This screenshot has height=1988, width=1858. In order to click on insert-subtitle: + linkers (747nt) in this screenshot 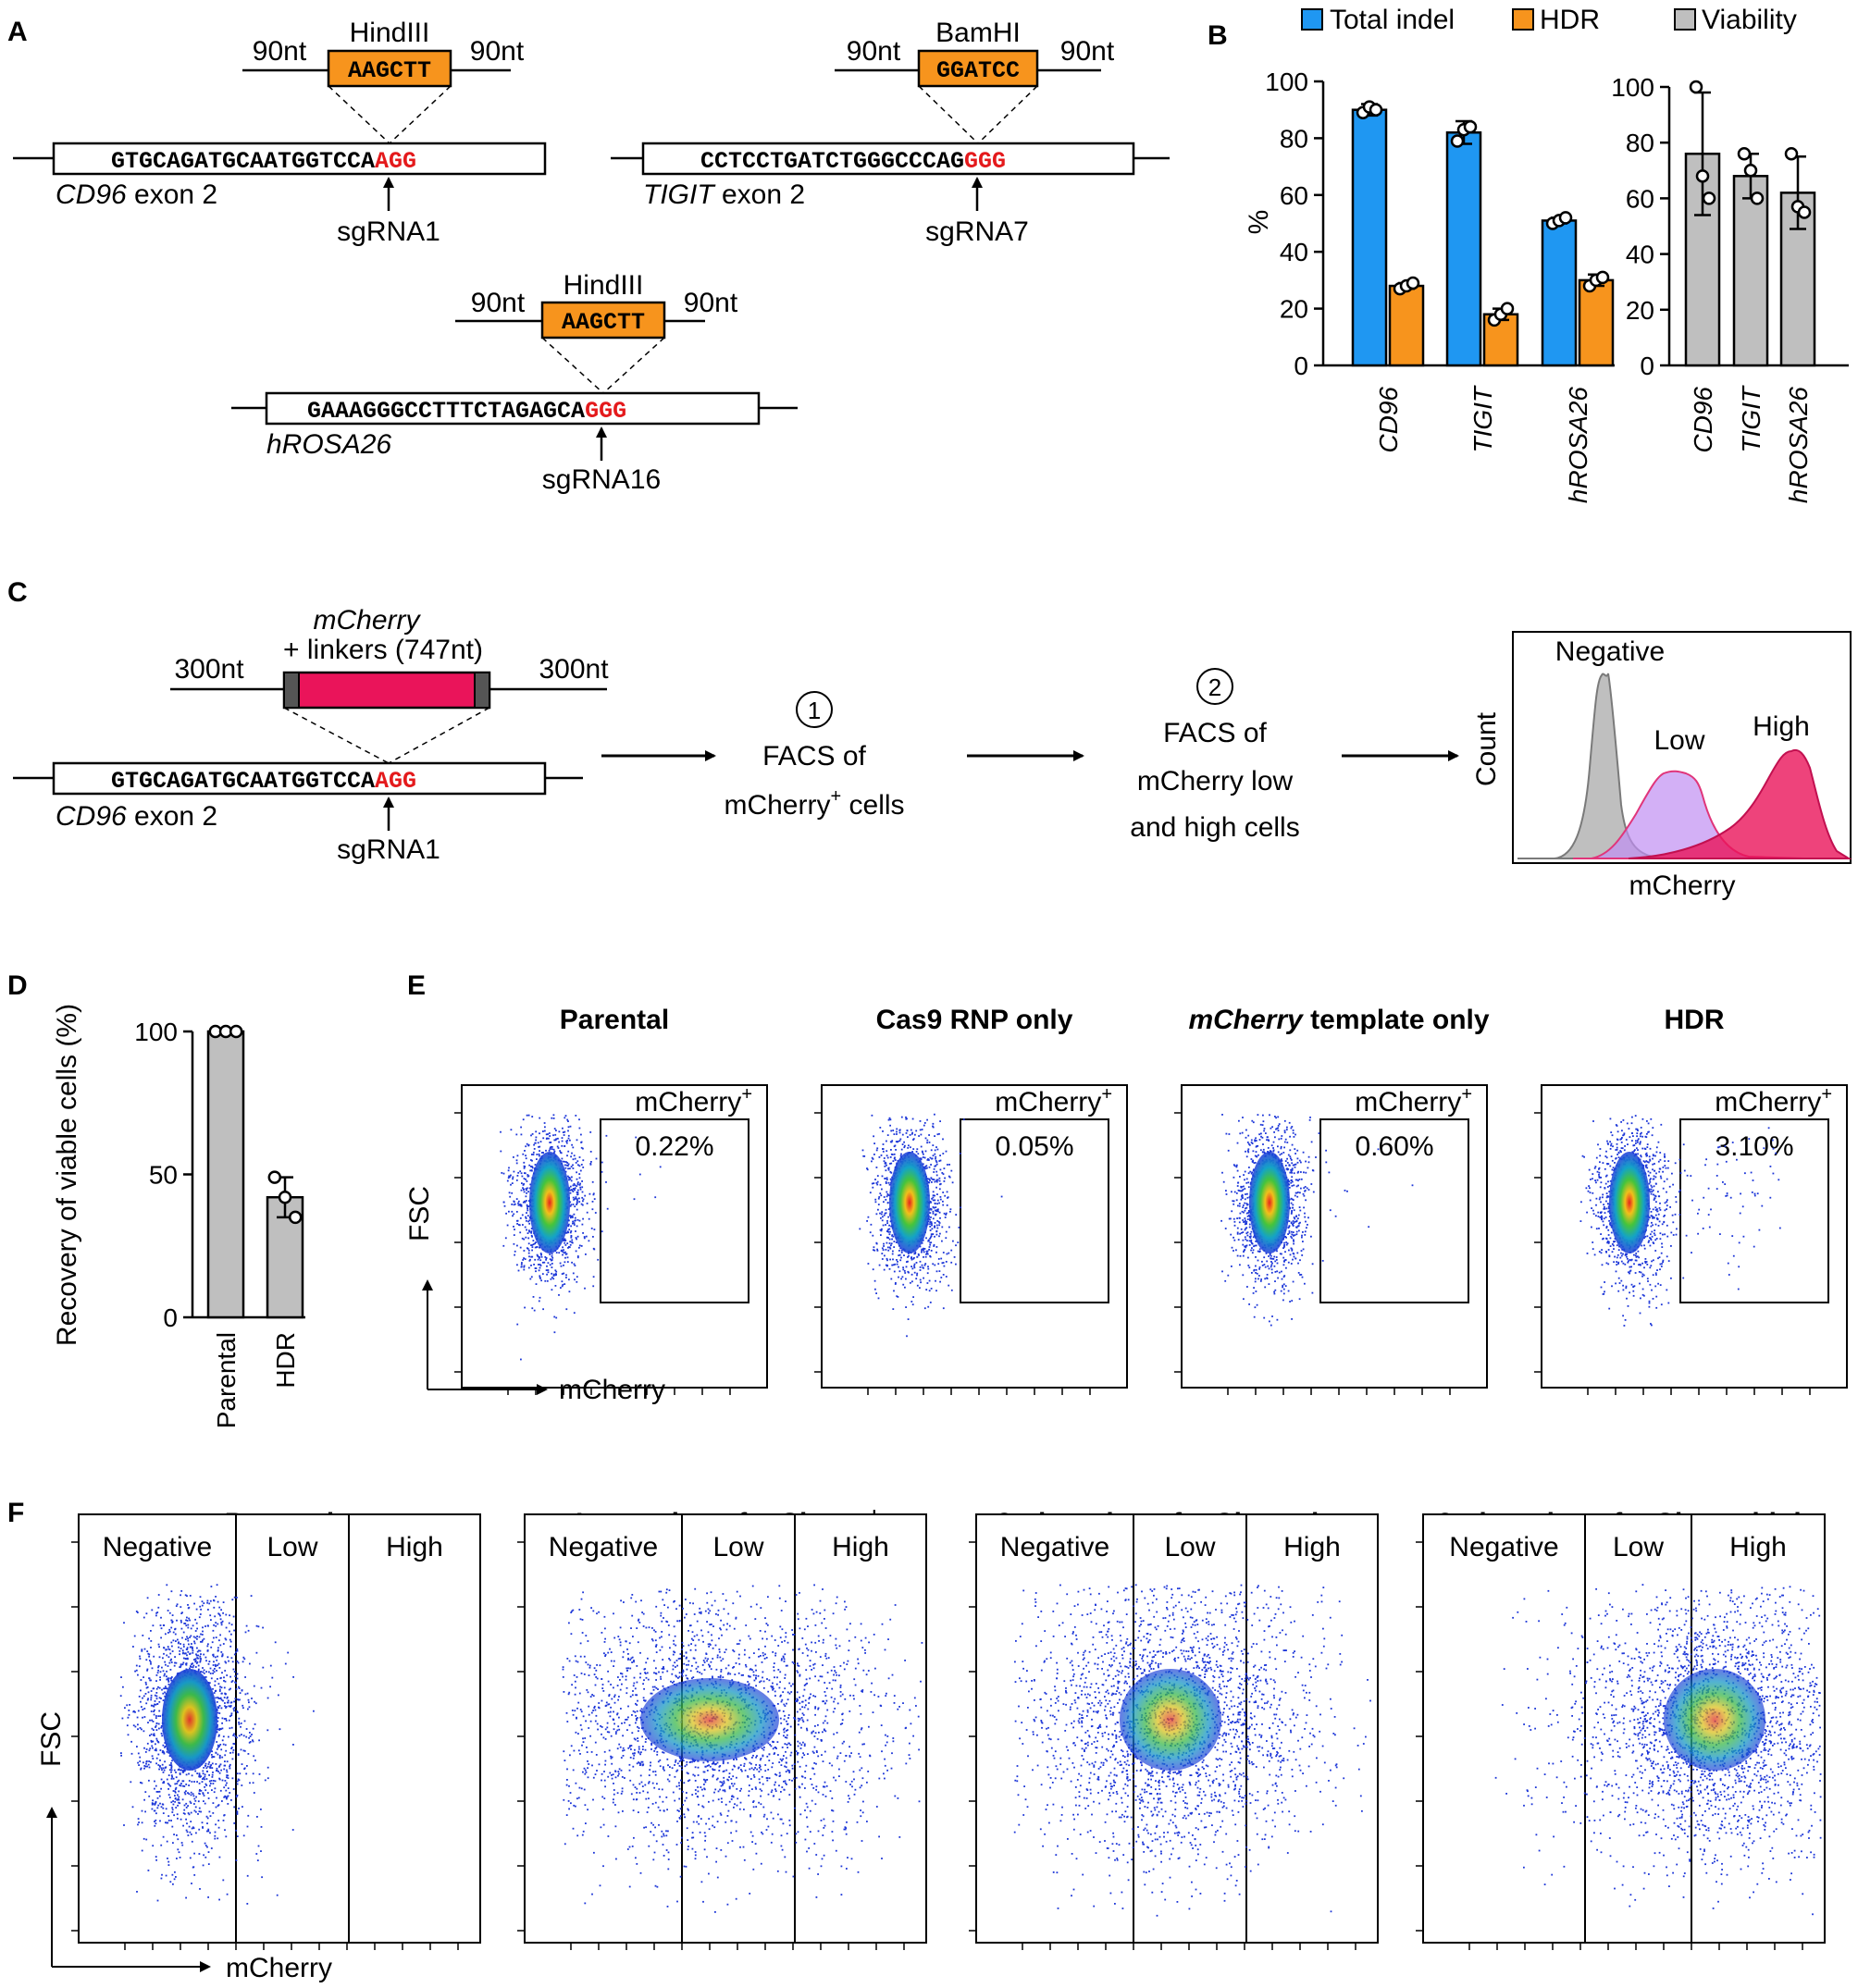, I will do `click(383, 650)`.